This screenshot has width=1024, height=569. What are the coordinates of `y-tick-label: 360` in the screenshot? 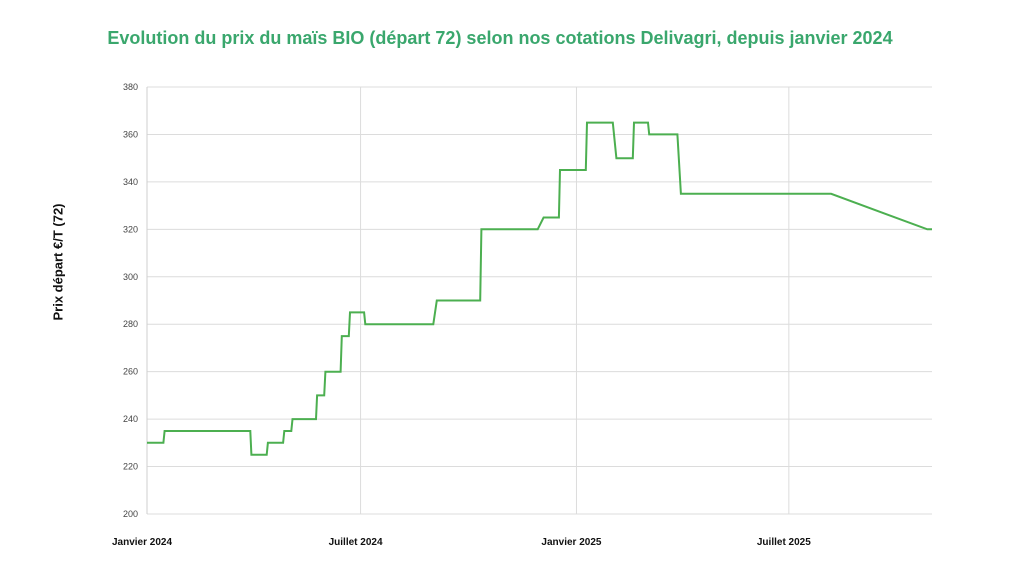 It's located at (130, 134).